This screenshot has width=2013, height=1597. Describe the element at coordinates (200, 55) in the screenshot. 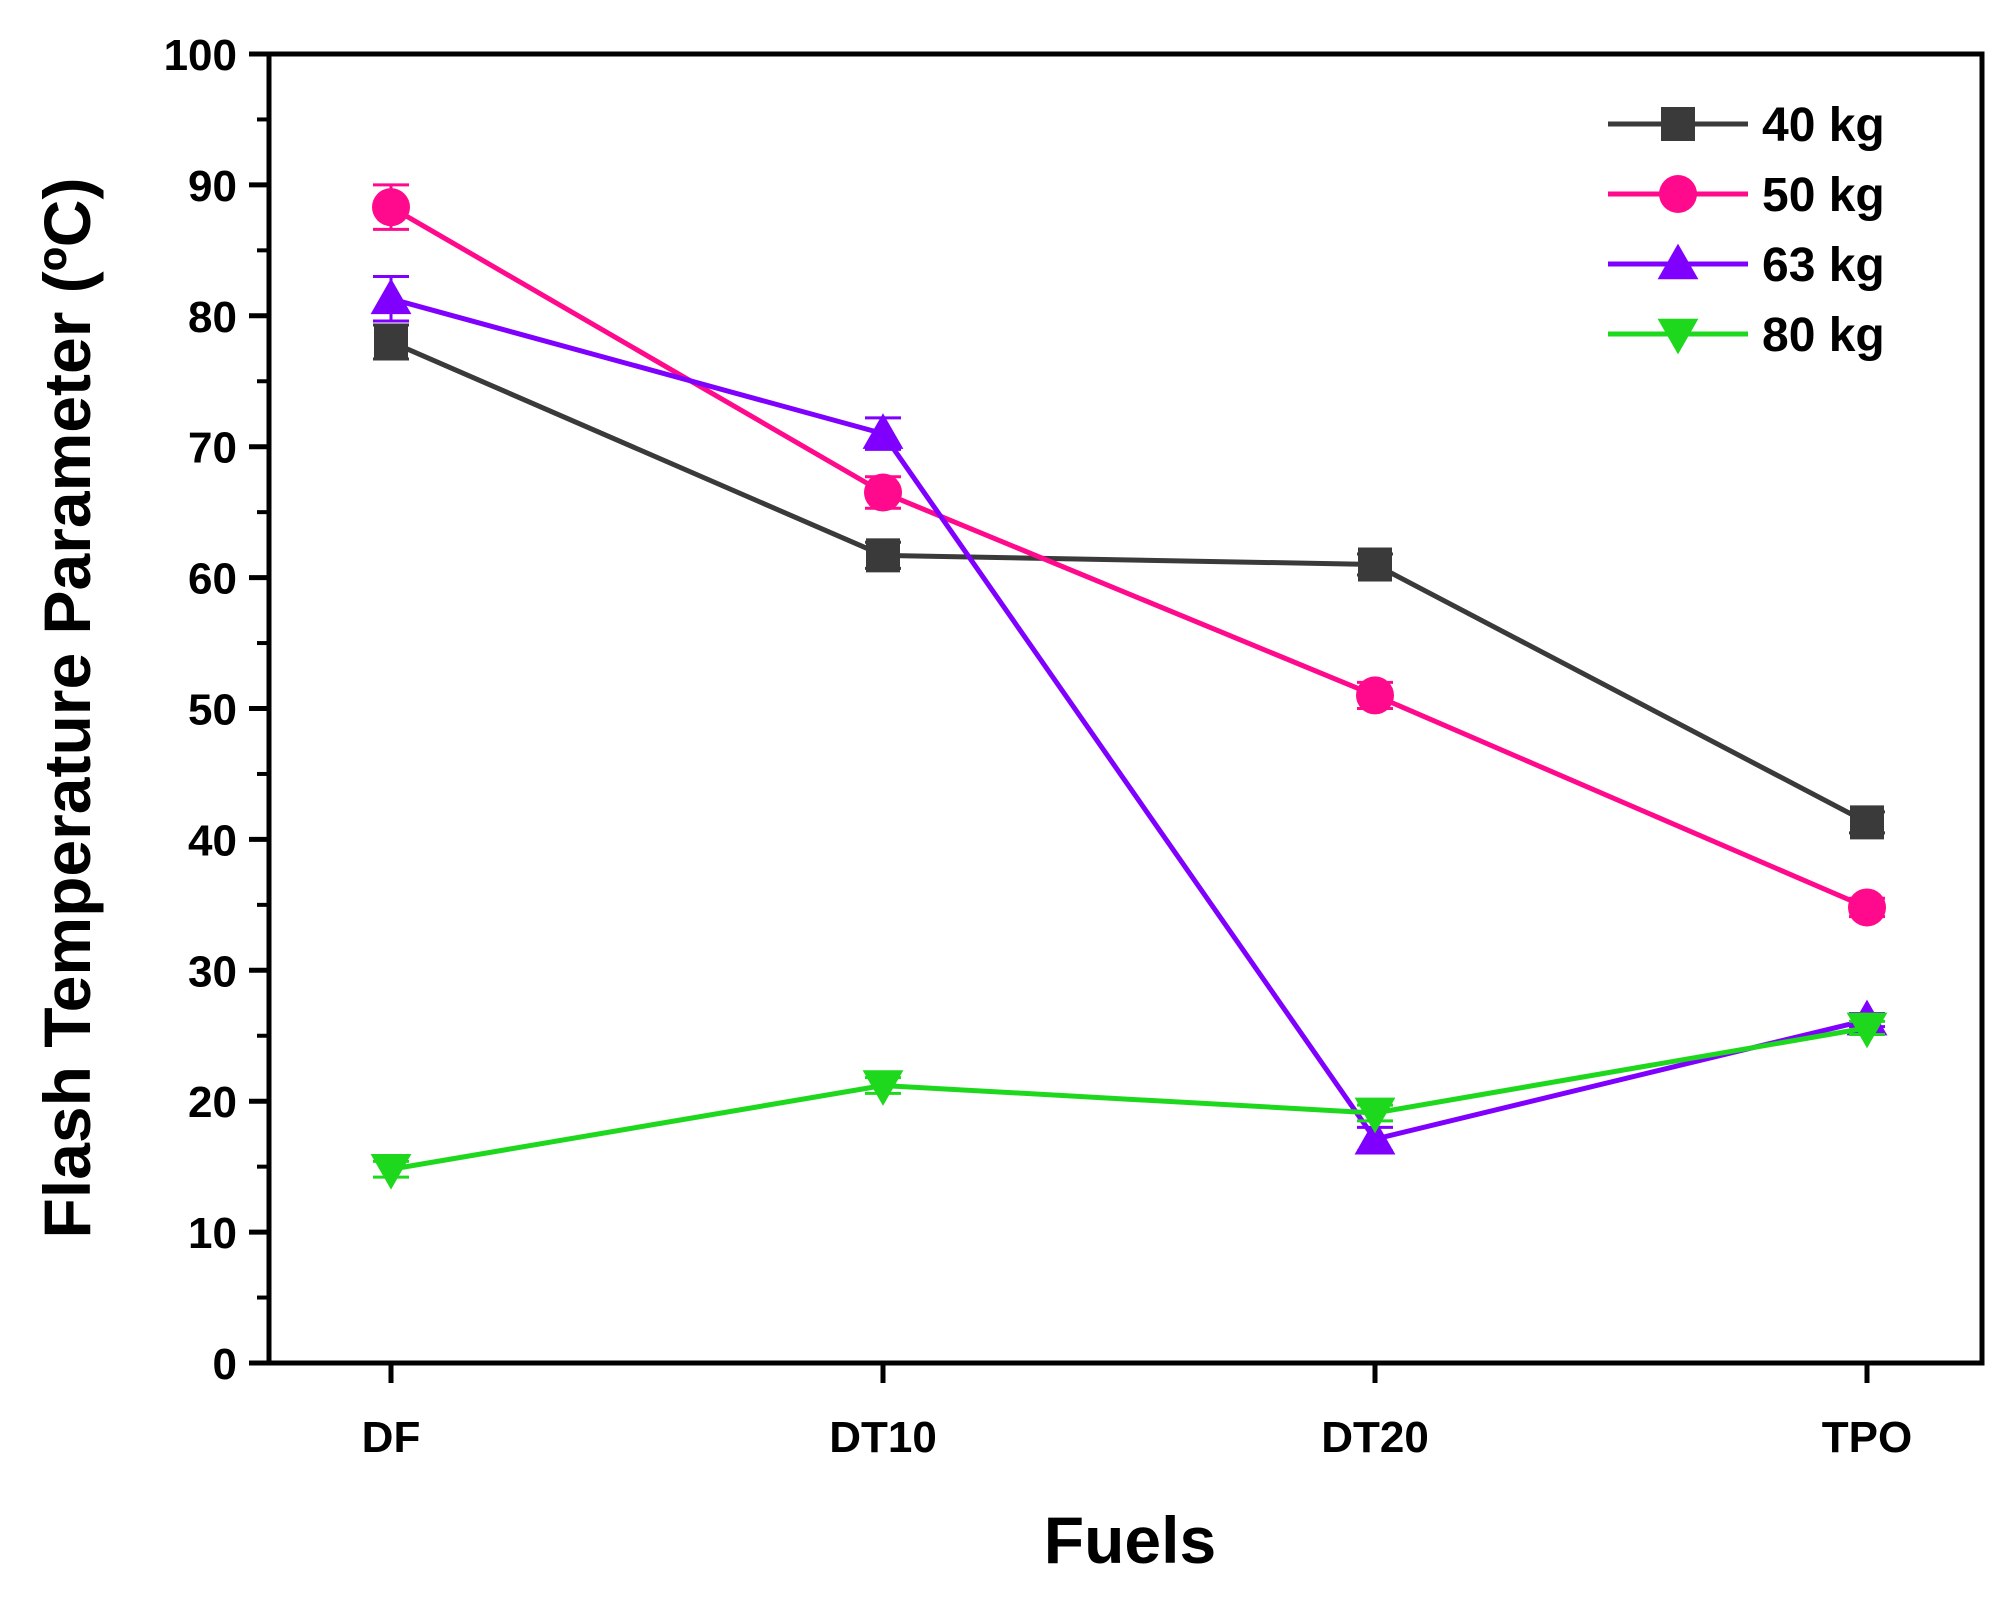

I see `y-tick-label: 100` at that location.